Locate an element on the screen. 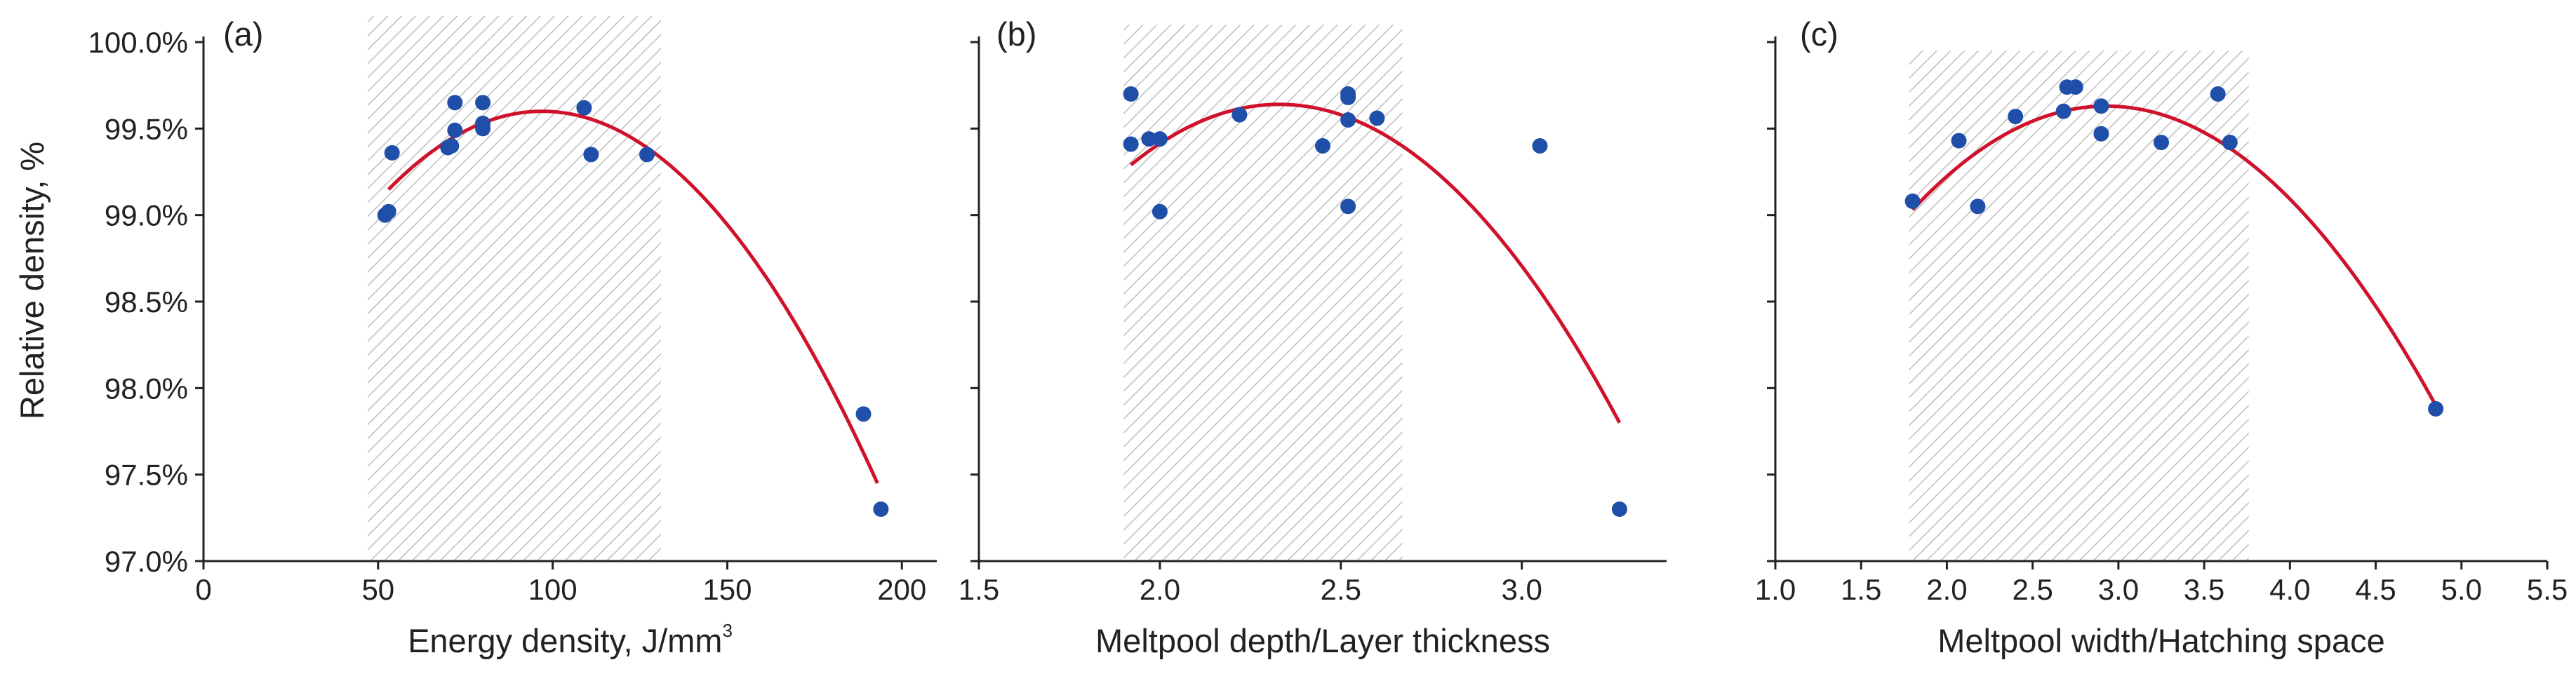 The height and width of the screenshot is (674, 2576). x-tick-label: 1.0 is located at coordinates (1776, 589).